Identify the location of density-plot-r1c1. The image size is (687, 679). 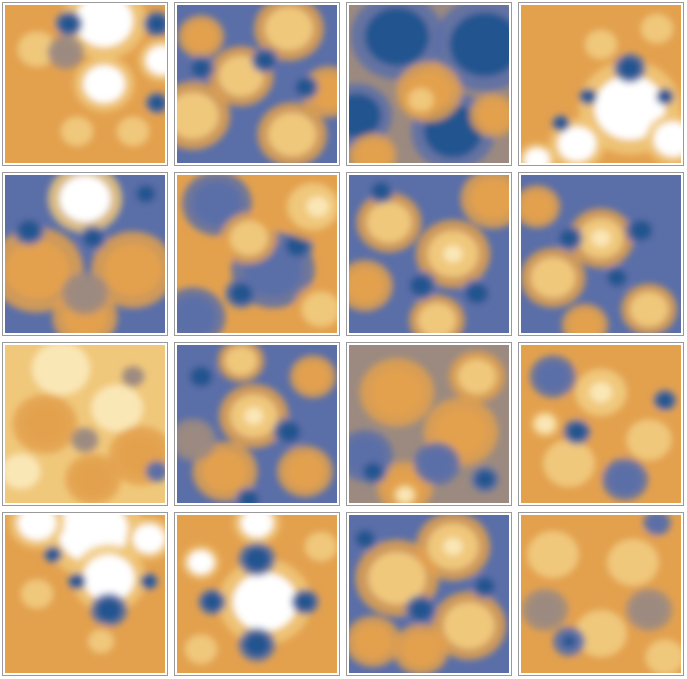
(85, 84).